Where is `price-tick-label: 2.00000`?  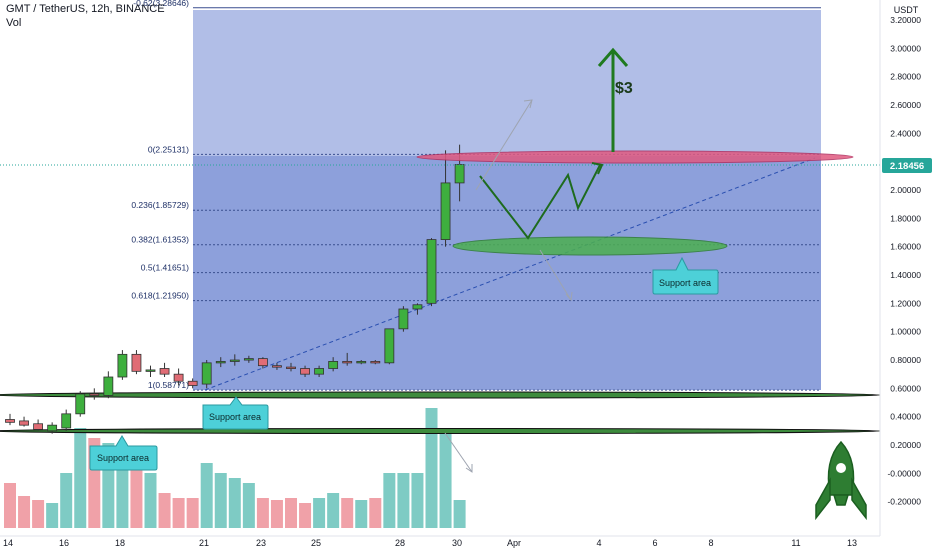 price-tick-label: 2.00000 is located at coordinates (905, 190).